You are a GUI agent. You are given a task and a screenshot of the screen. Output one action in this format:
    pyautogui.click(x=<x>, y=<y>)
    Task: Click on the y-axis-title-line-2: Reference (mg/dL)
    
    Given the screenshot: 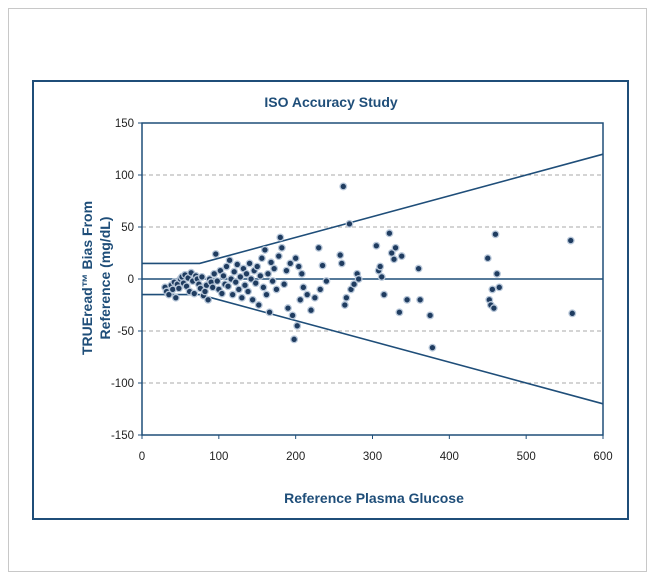 What is the action you would take?
    pyautogui.click(x=105, y=278)
    